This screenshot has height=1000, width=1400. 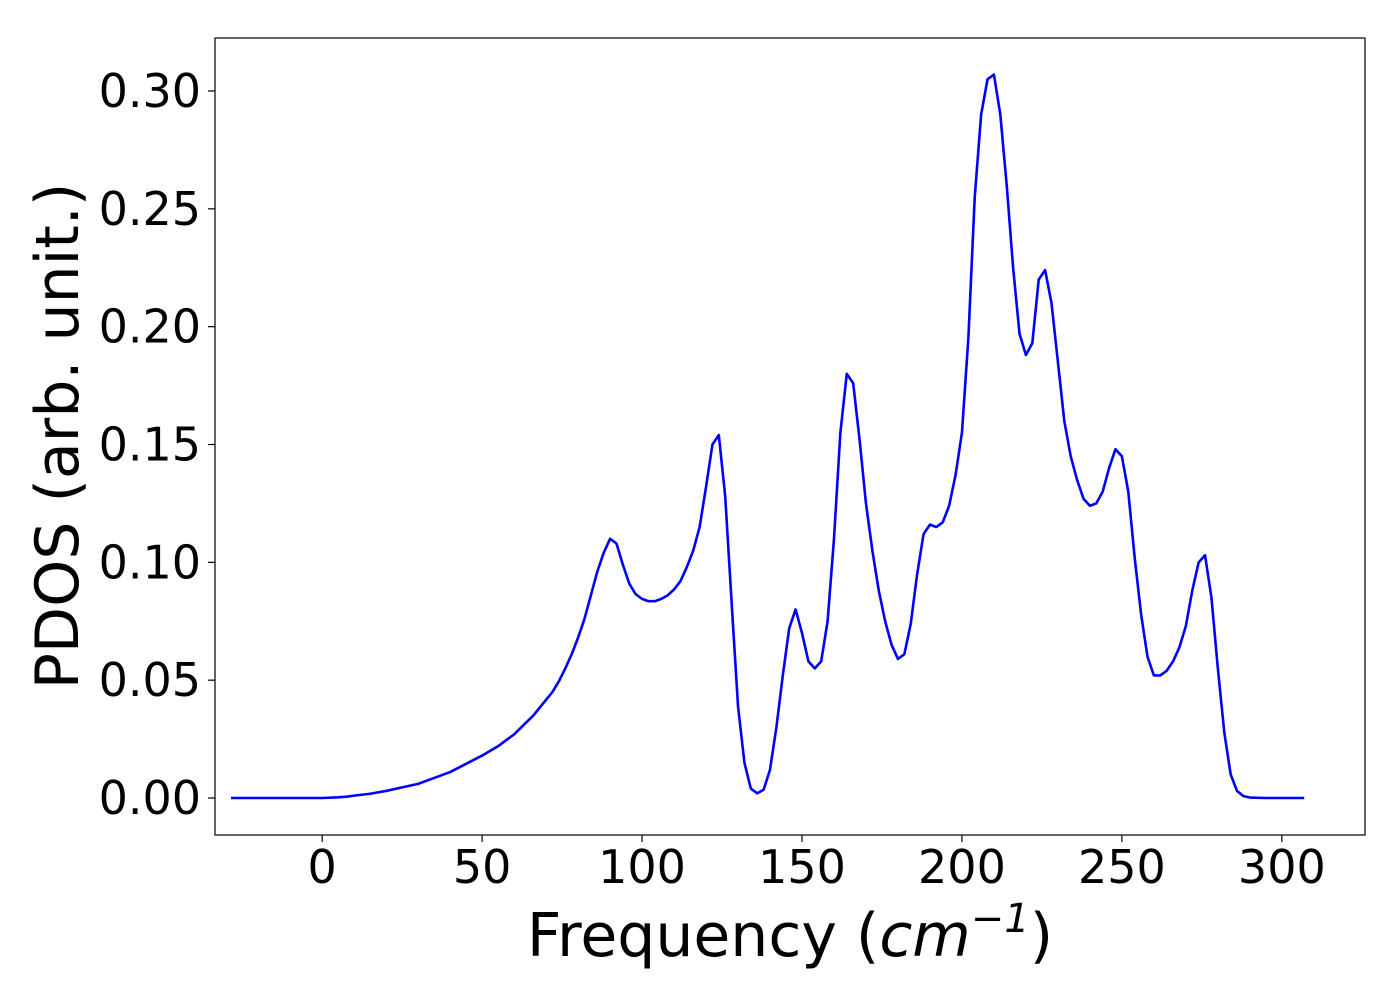 What do you see at coordinates (150, 680) in the screenshot?
I see `y-tick-label: 0.05` at bounding box center [150, 680].